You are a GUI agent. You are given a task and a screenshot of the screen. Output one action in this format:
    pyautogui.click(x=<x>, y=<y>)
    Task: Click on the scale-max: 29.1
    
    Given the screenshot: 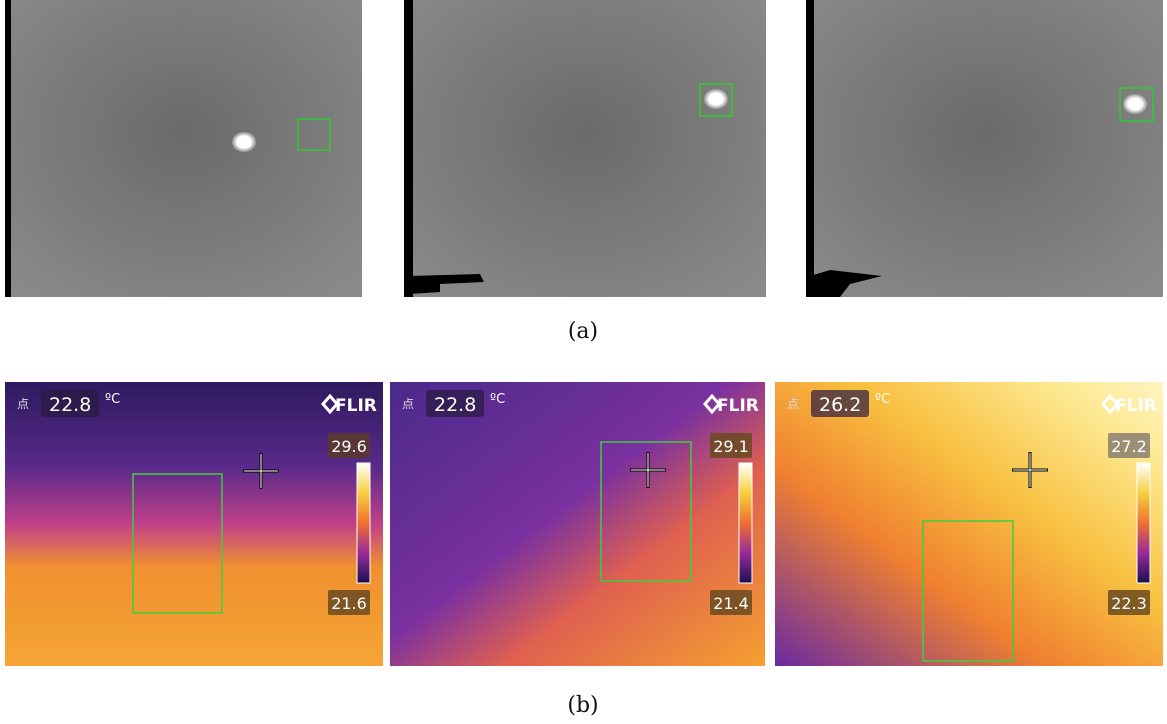 What is the action you would take?
    pyautogui.click(x=731, y=446)
    